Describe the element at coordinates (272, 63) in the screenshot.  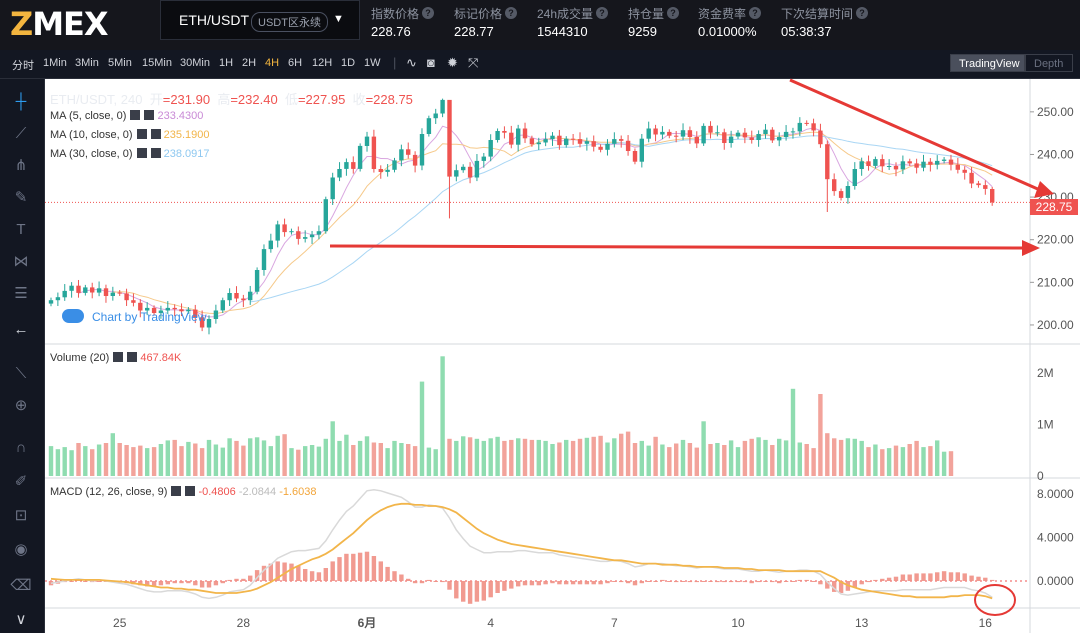
I see `timeframe-4h: 4H` at that location.